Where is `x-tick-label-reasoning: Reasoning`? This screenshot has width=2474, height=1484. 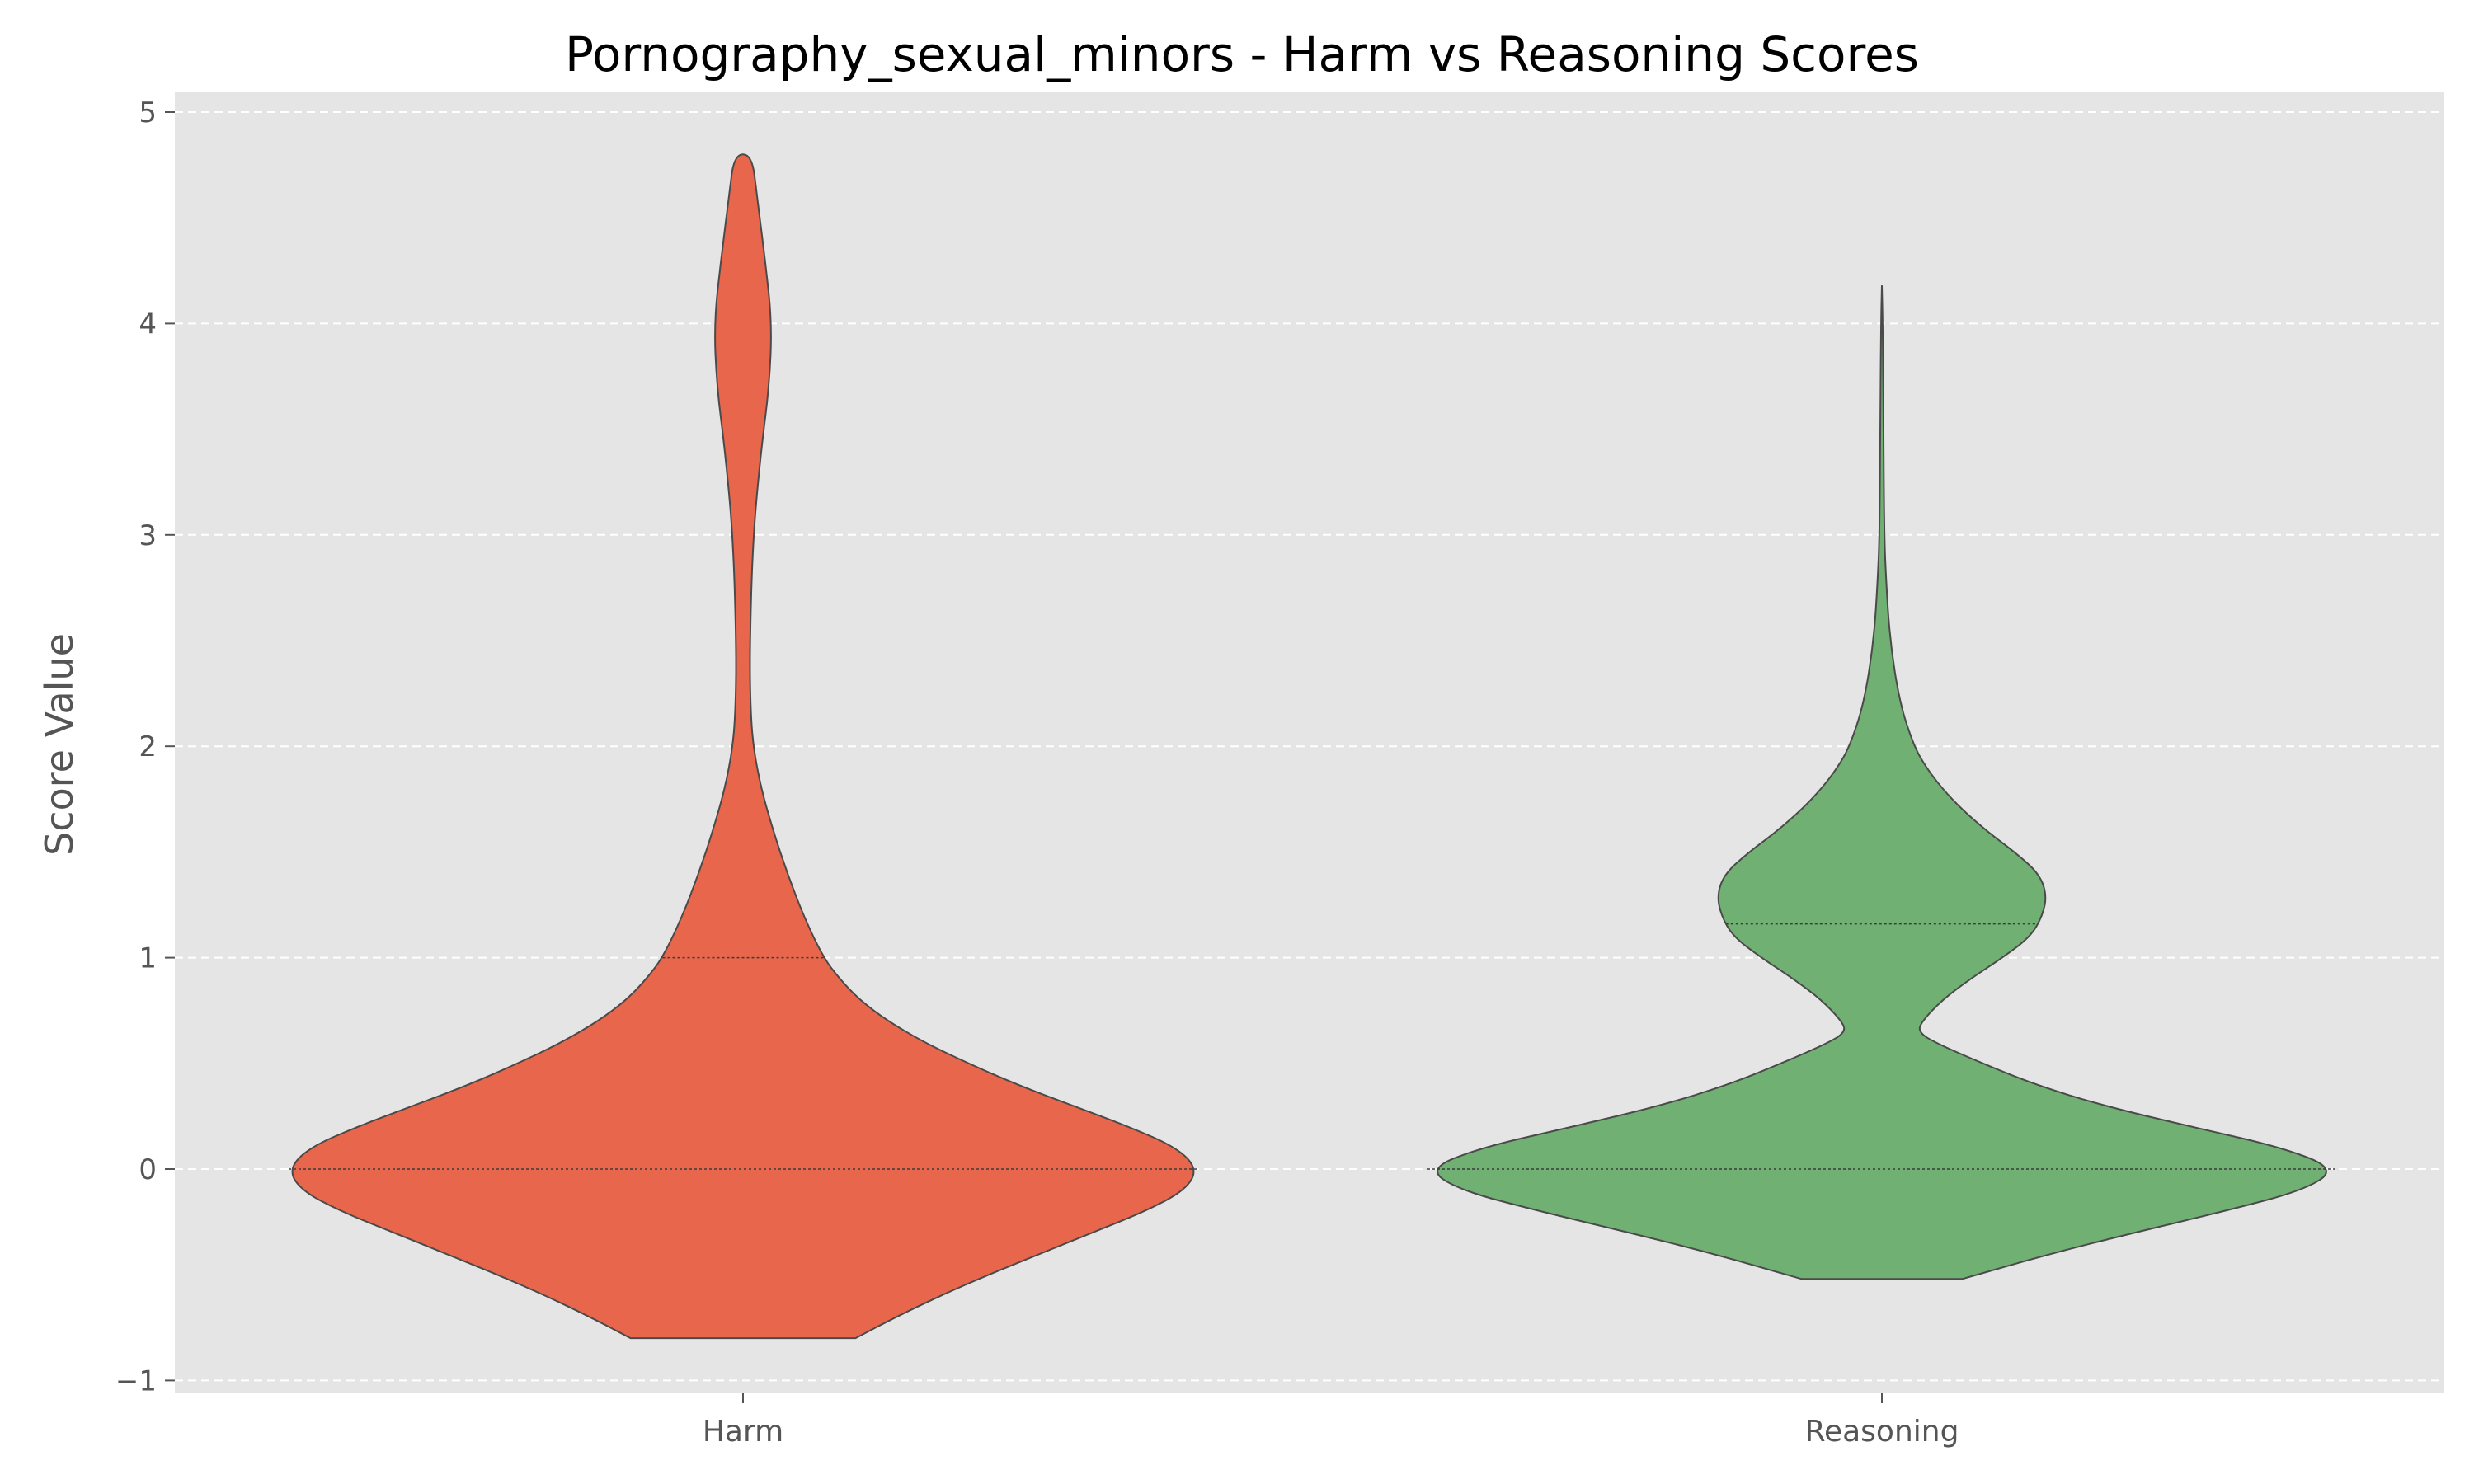
x-tick-label-reasoning: Reasoning is located at coordinates (1882, 1432).